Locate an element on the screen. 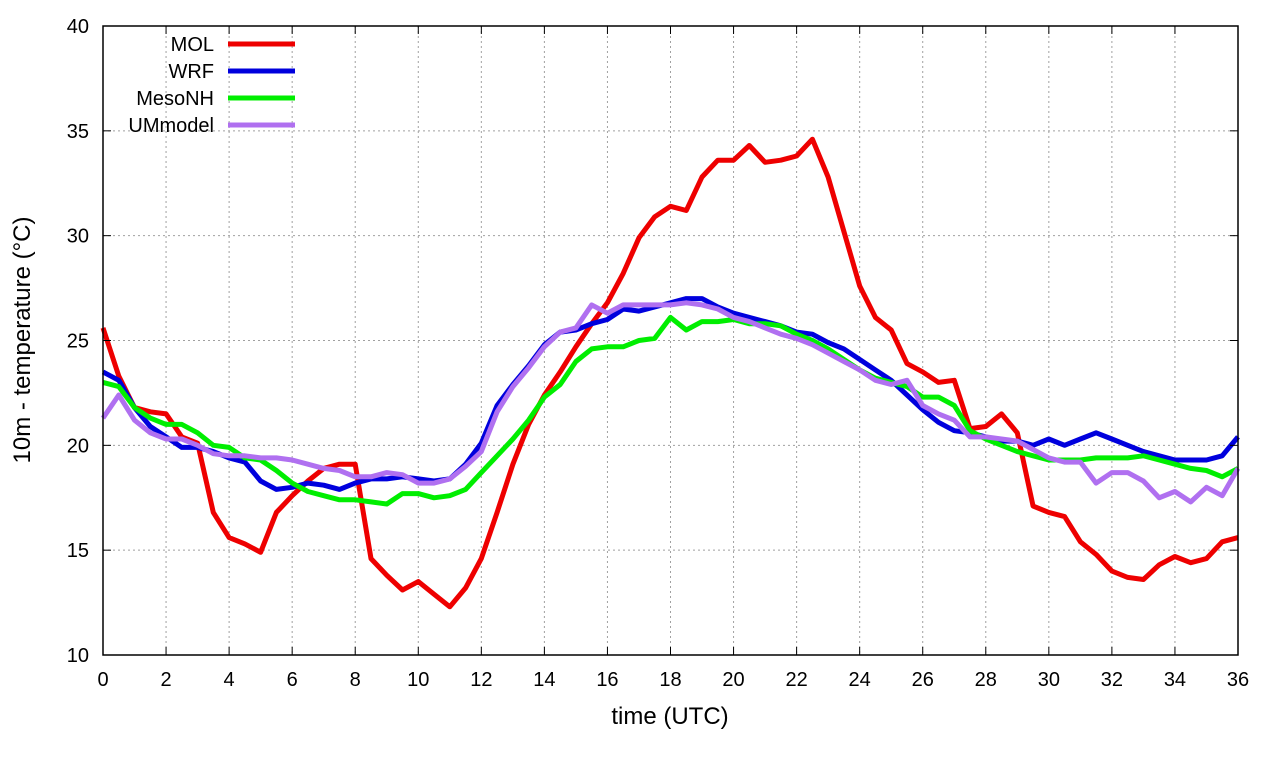 This screenshot has width=1280, height=760. x-tick-label: 4 is located at coordinates (229, 680).